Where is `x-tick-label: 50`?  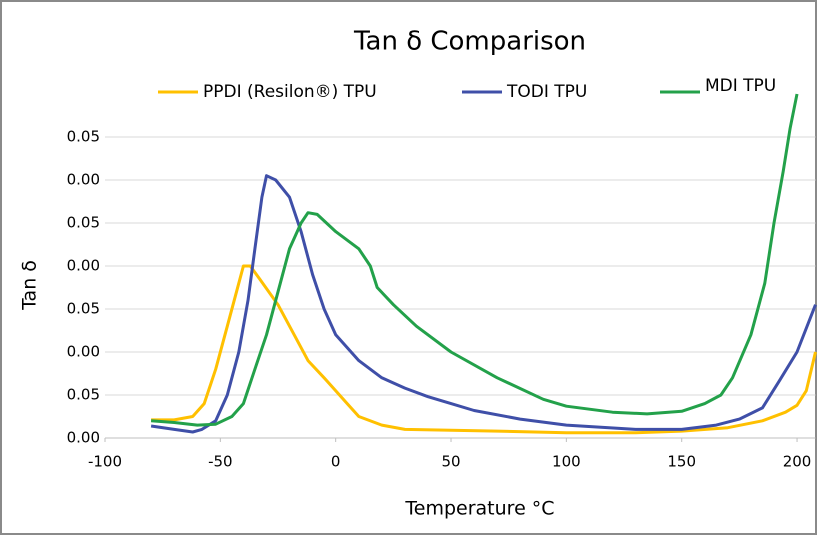 x-tick-label: 50 is located at coordinates (450, 462).